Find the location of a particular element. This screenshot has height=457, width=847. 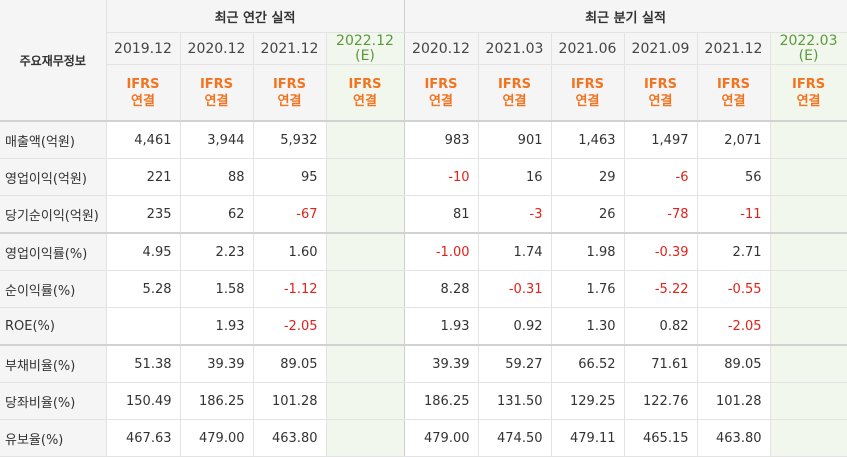

row-label: 당좌비율(%) is located at coordinates (53, 401).